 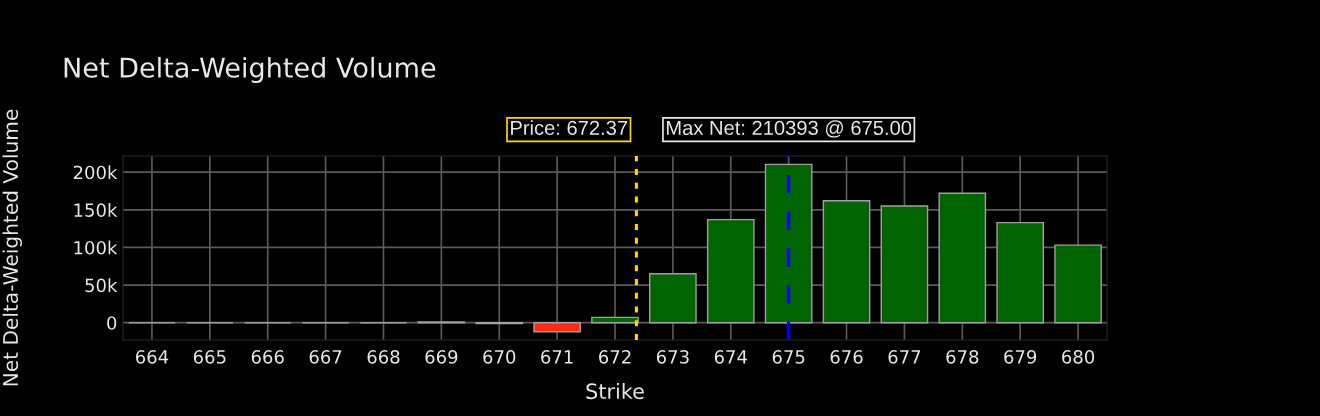 I want to click on chart-title: Net Delta-Weighted Volume, so click(x=250, y=70).